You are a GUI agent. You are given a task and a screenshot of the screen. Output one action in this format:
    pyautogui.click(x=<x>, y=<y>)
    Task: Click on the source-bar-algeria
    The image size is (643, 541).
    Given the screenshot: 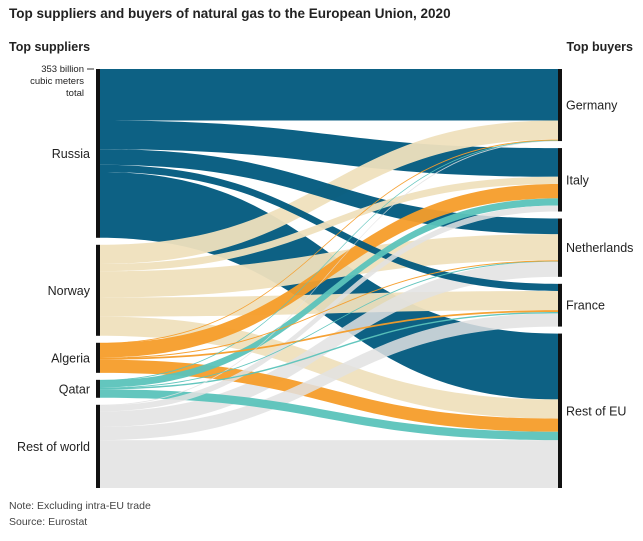 What is the action you would take?
    pyautogui.click(x=98, y=357)
    